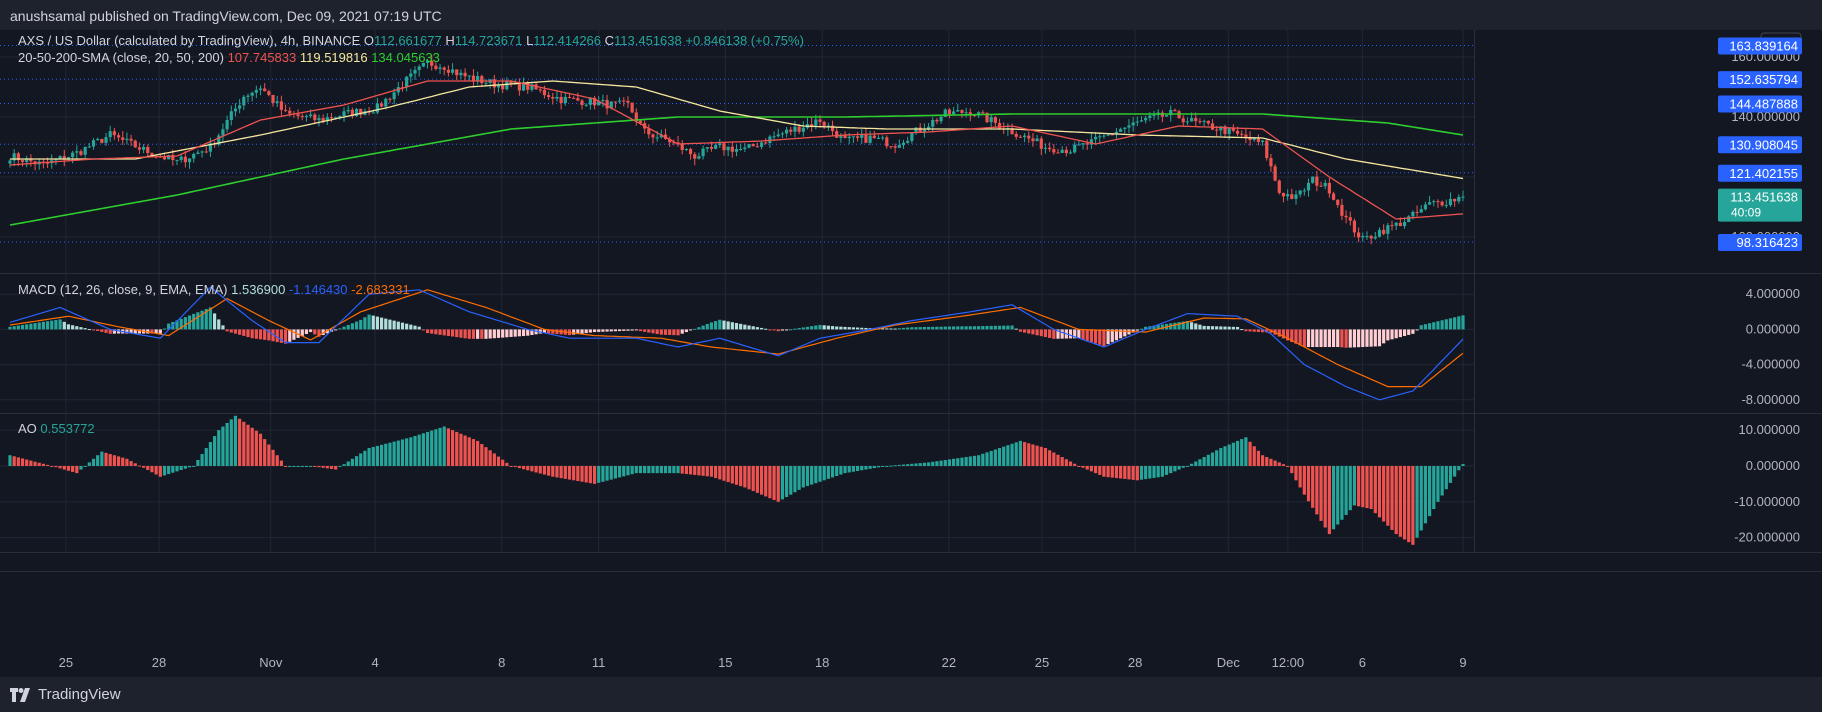  What do you see at coordinates (1760, 243) in the screenshot?
I see `price-level-label` at bounding box center [1760, 243].